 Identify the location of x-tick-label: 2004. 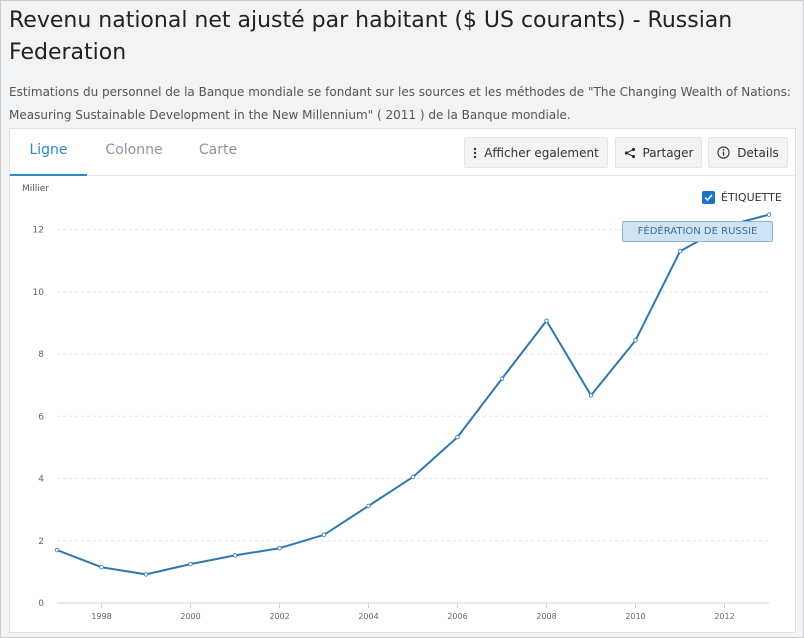
(368, 616).